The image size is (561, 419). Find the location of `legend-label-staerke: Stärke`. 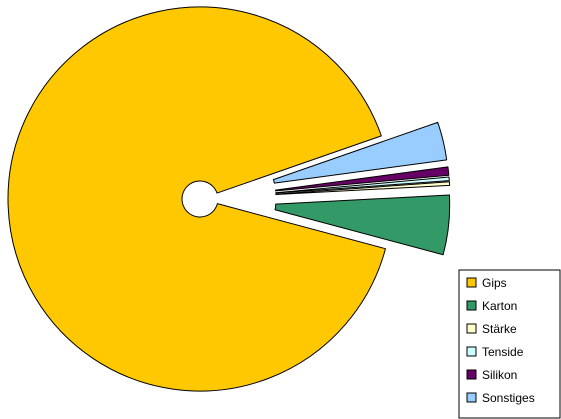

legend-label-staerke: Stärke is located at coordinates (499, 329).